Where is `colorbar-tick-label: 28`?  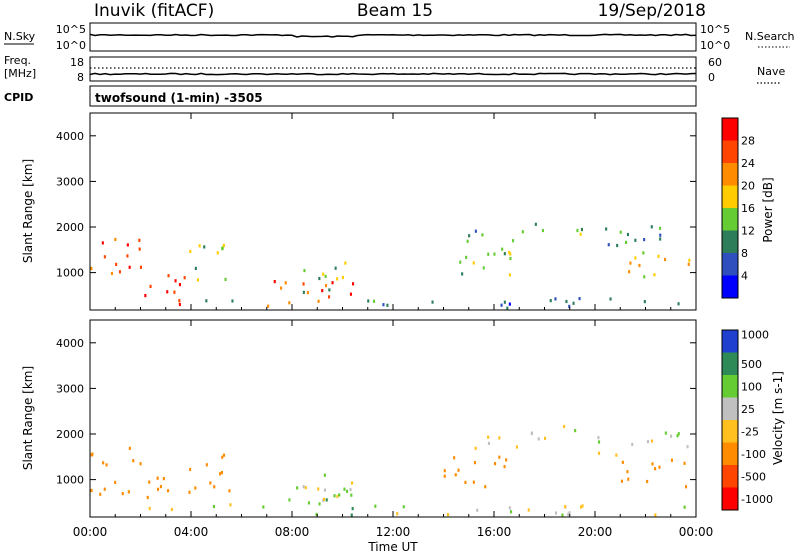 colorbar-tick-label: 28 is located at coordinates (748, 141).